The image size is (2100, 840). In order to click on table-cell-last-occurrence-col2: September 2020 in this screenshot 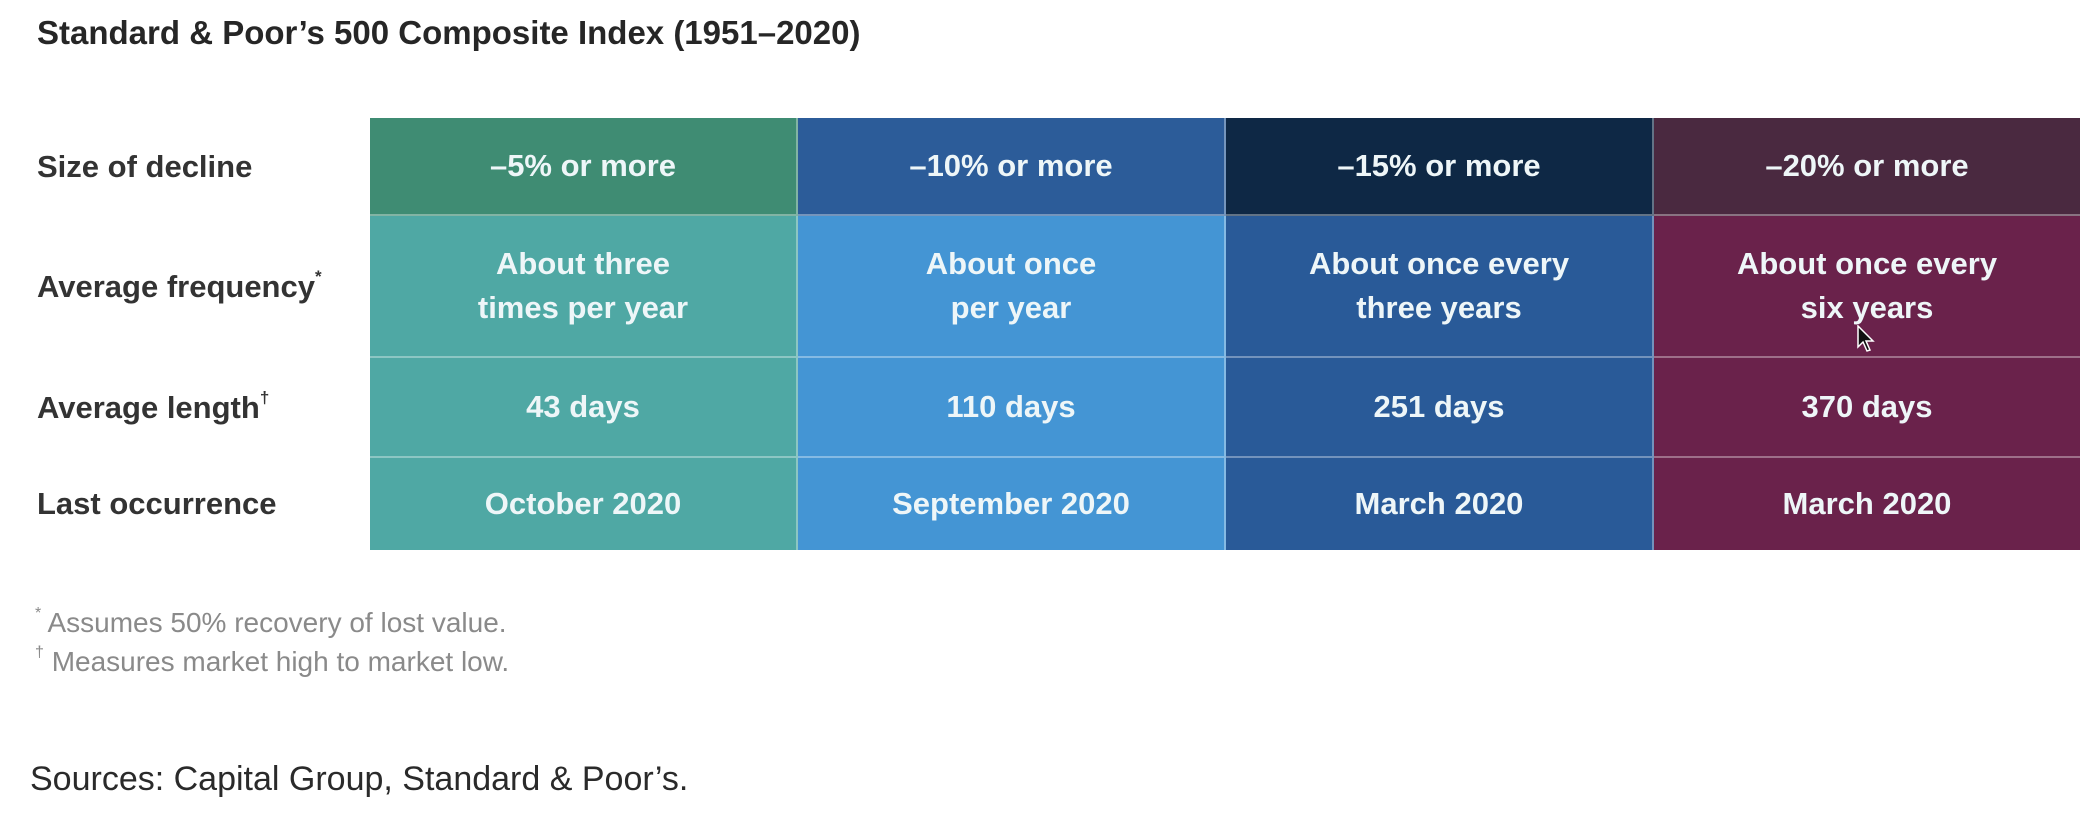, I will do `click(1012, 504)`.